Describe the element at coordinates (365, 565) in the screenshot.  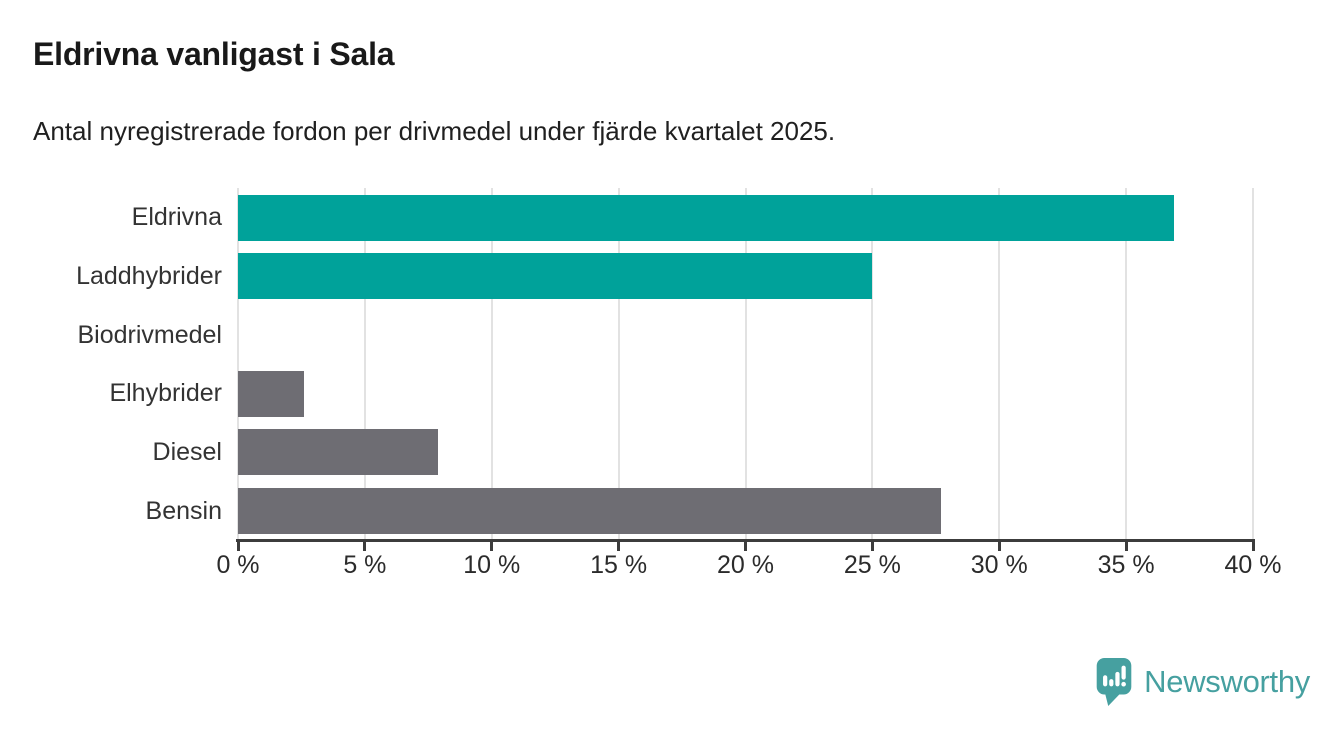
I see `x-tick-label-5: 5 %` at that location.